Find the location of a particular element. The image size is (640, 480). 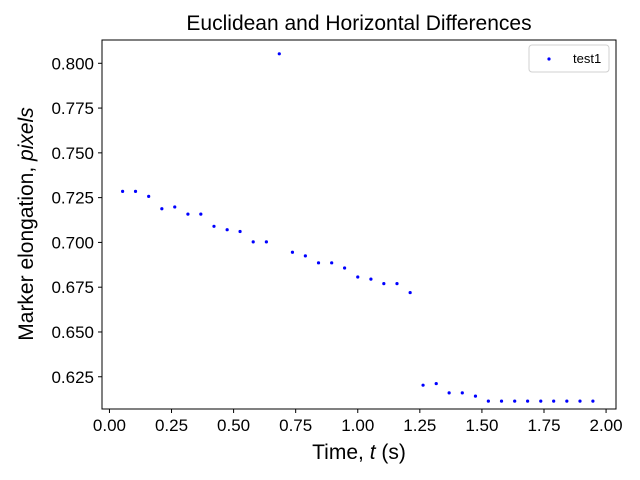

x-tick-label: 0.00 is located at coordinates (109, 425).